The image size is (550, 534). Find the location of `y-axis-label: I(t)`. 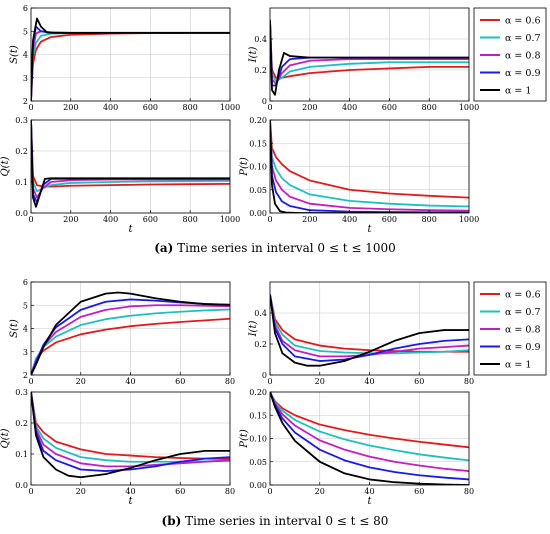

y-axis-label: I(t) is located at coordinates (253, 329).